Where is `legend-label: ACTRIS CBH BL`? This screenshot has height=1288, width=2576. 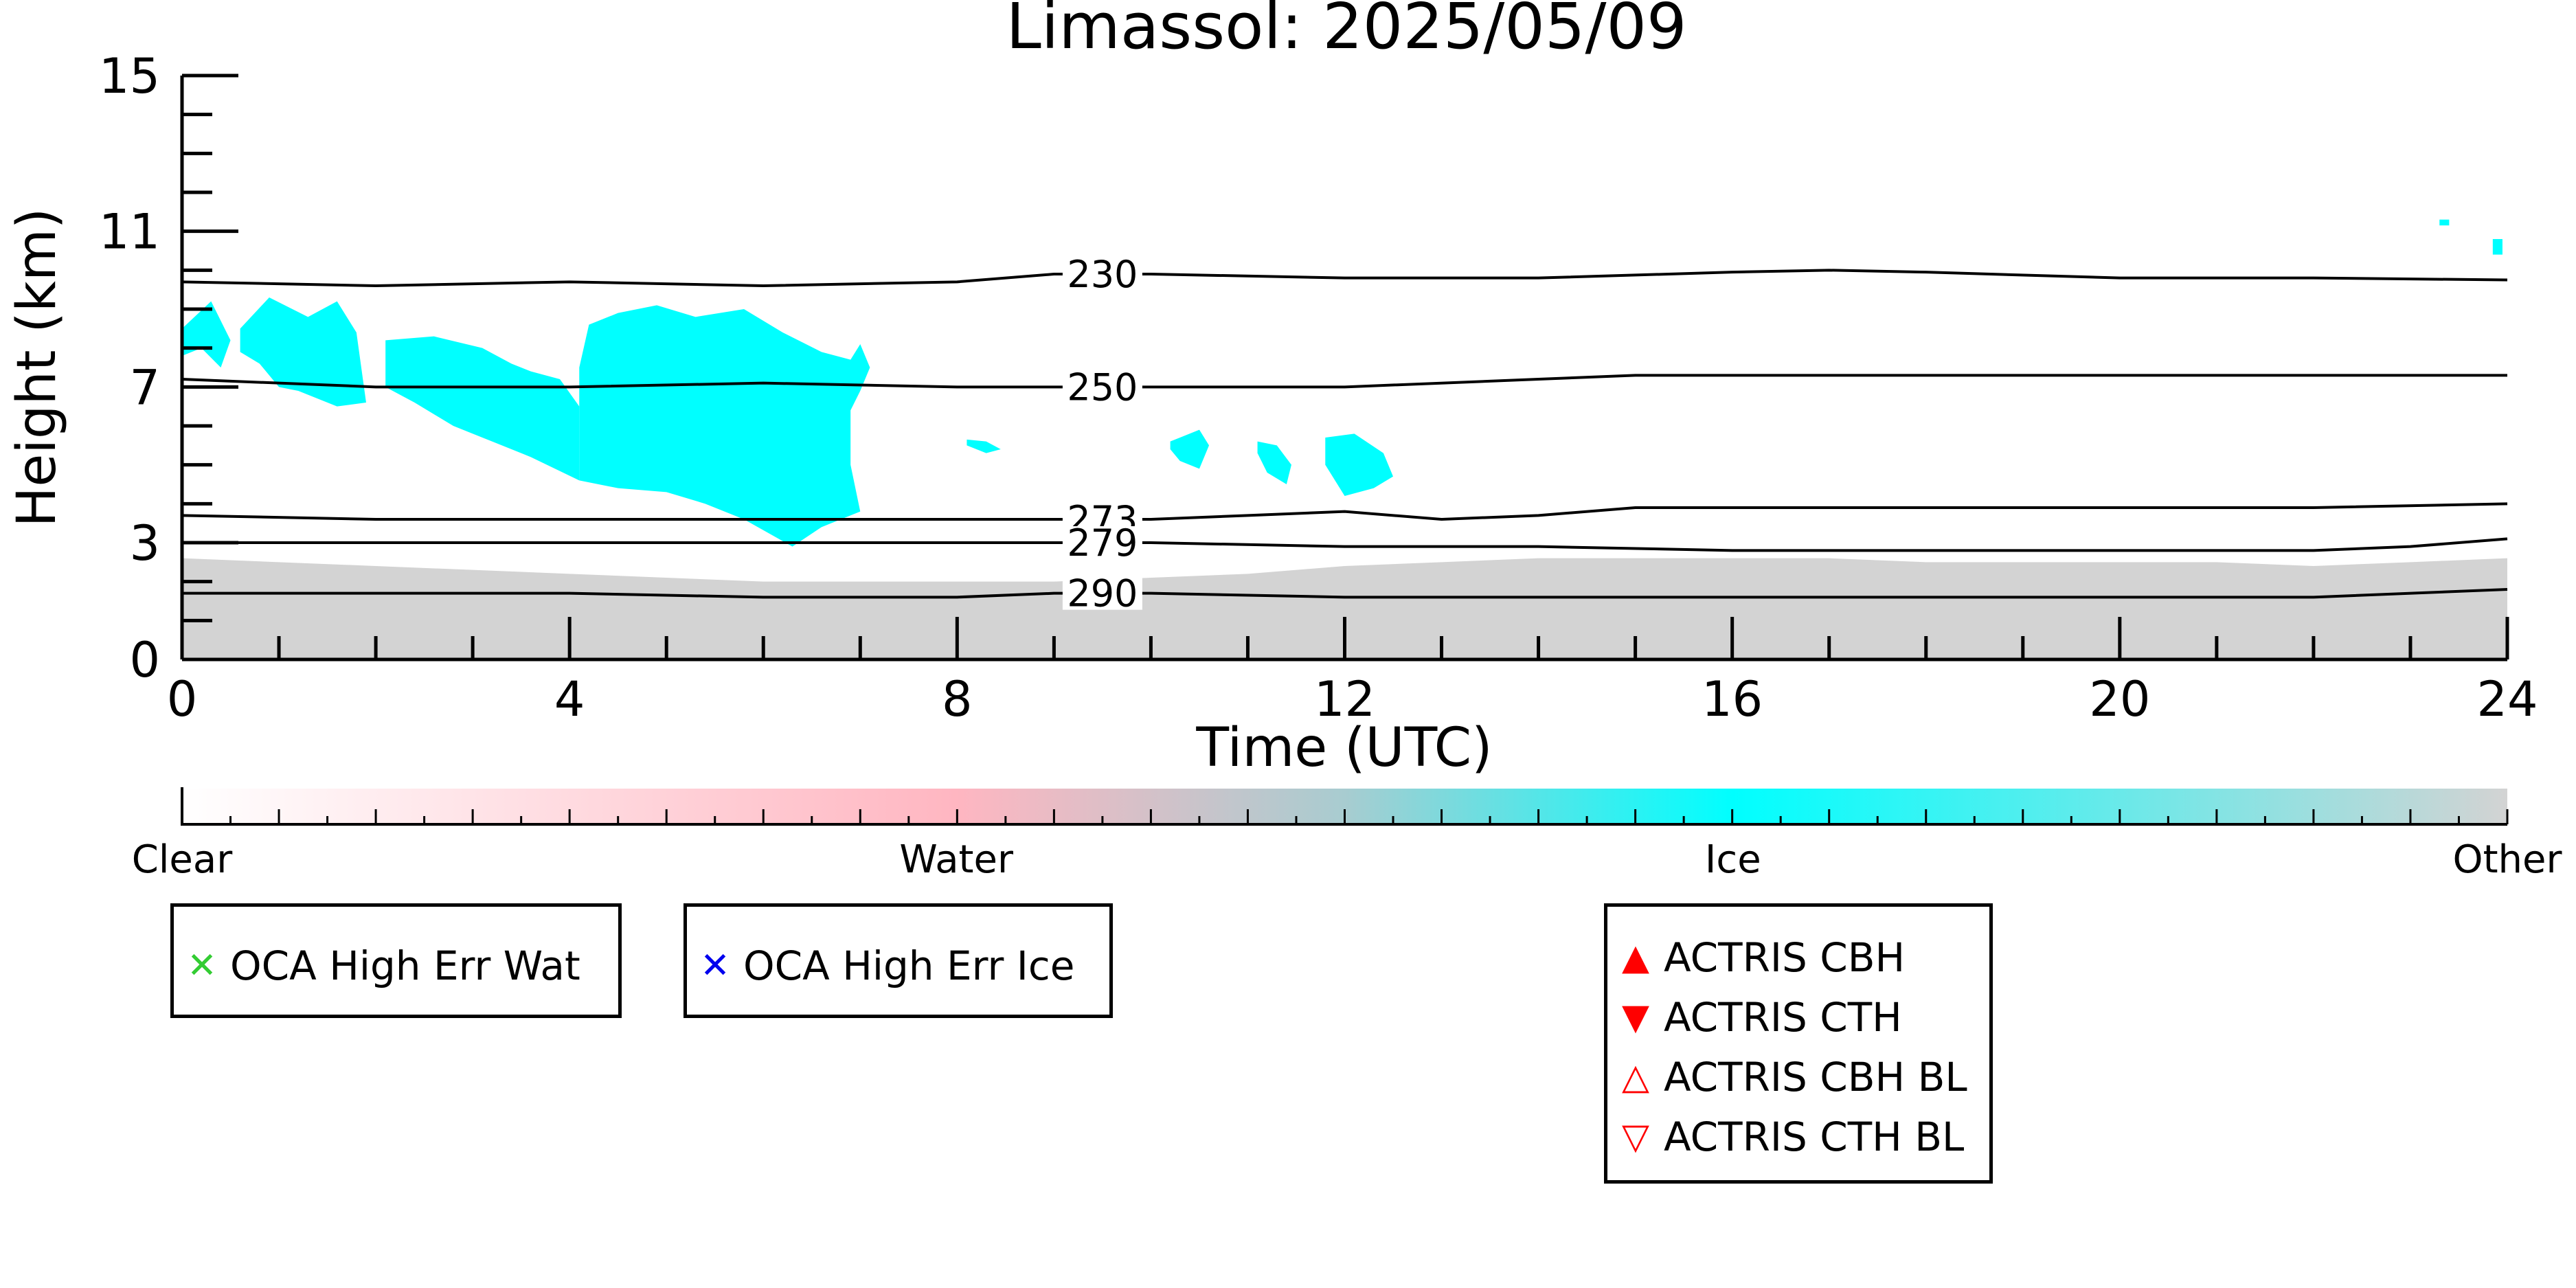
legend-label: ACTRIS CBH BL is located at coordinates (1815, 1077).